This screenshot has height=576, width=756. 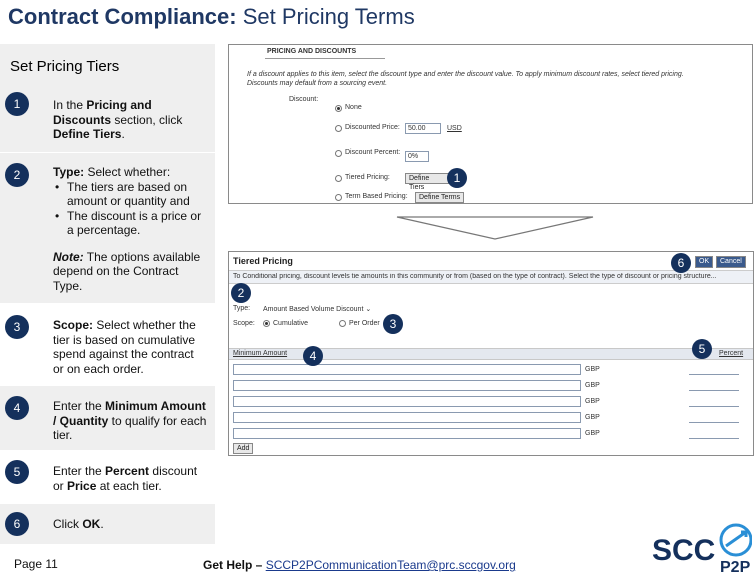 I want to click on add-button: Add, so click(x=243, y=448).